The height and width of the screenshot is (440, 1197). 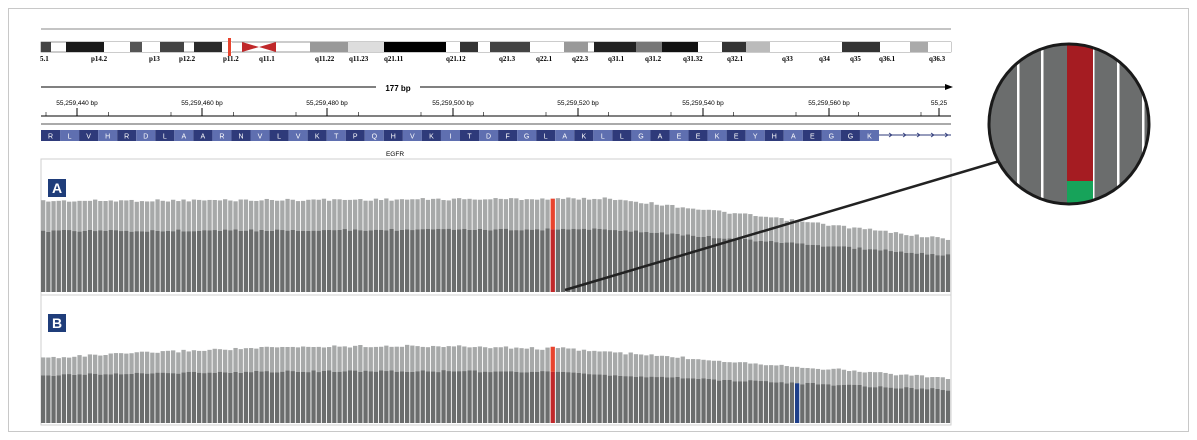 What do you see at coordinates (231, 59) in the screenshot?
I see `band-label: p11.2` at bounding box center [231, 59].